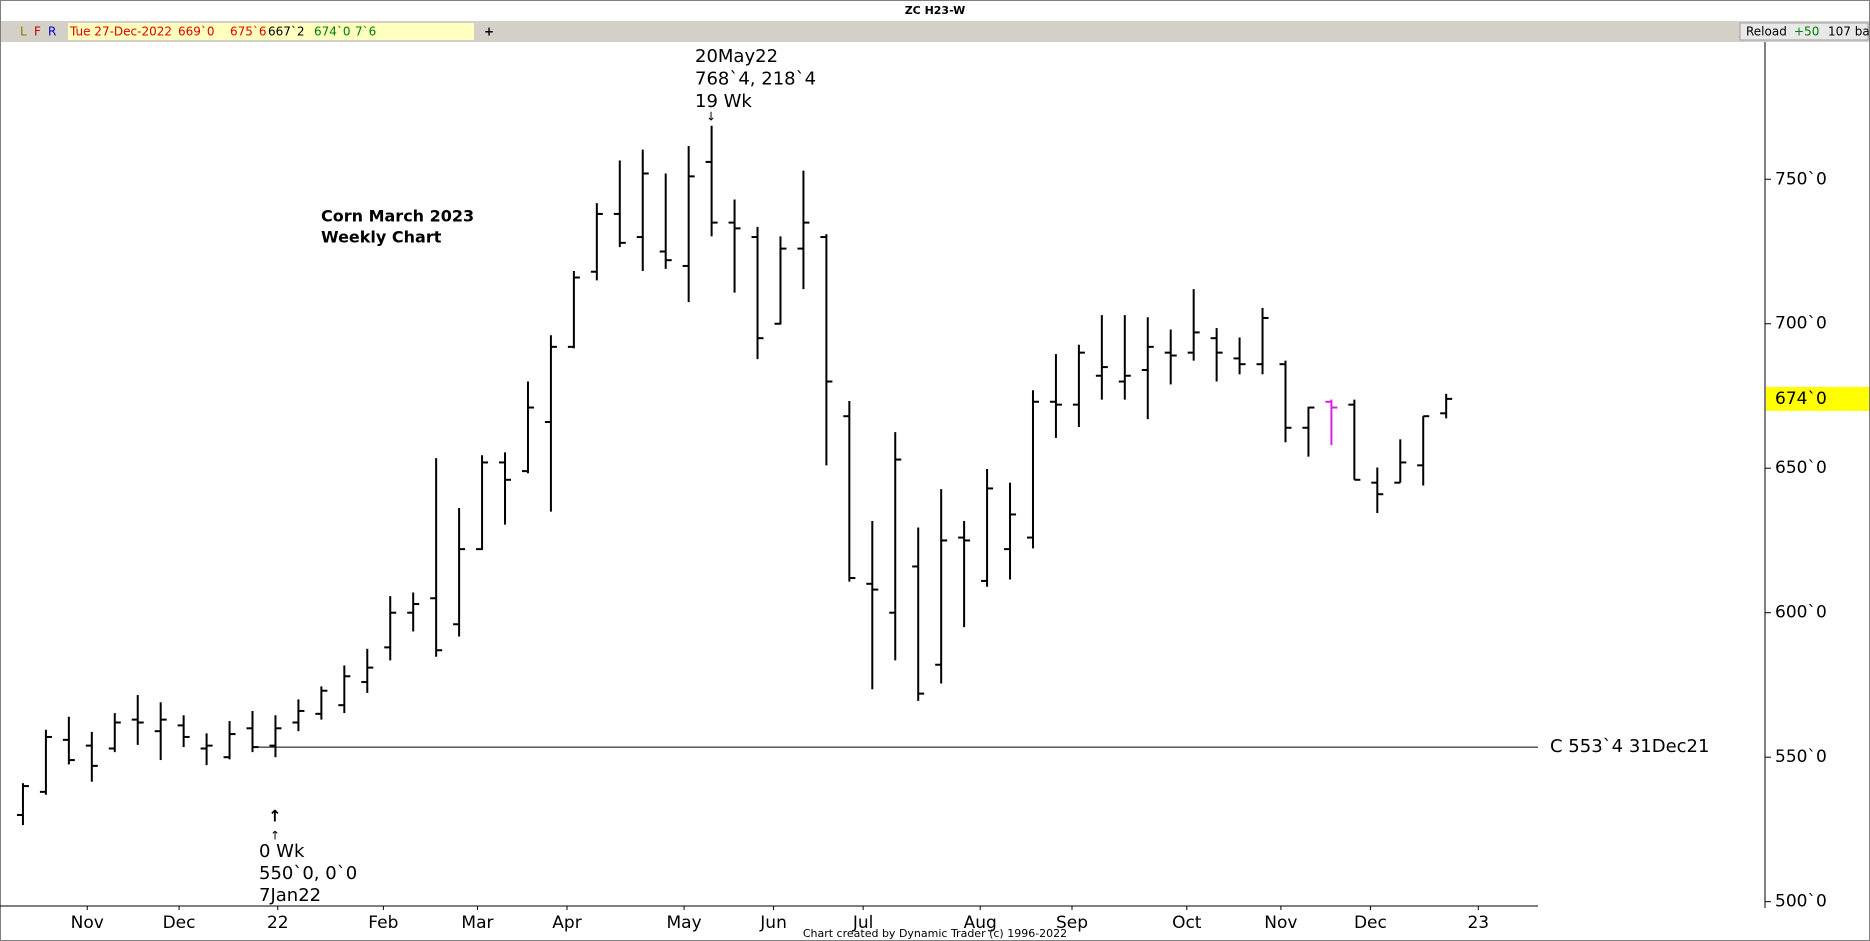 The image size is (1870, 941). I want to click on annotation-arrow: ↓, so click(711, 117).